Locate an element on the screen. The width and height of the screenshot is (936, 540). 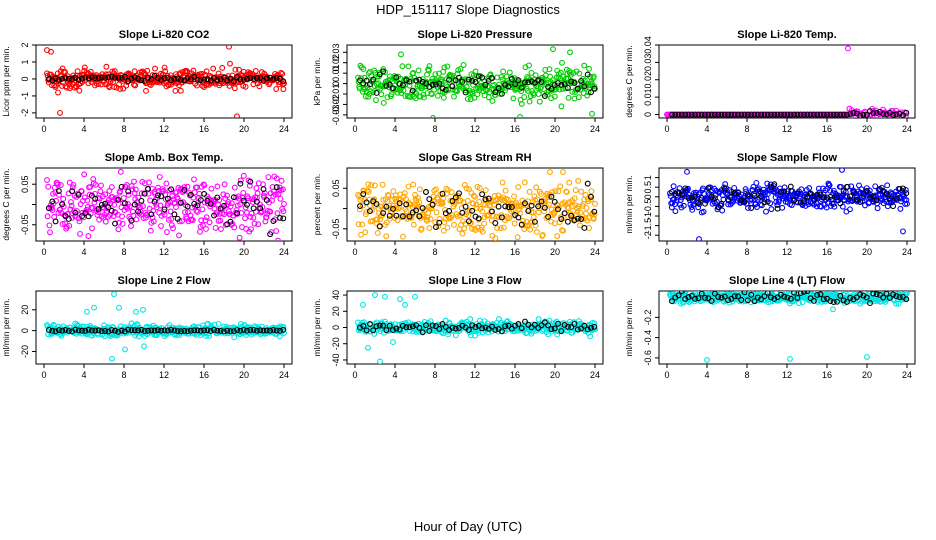
y-tick-label: -20 is located at coordinates (336, 343).